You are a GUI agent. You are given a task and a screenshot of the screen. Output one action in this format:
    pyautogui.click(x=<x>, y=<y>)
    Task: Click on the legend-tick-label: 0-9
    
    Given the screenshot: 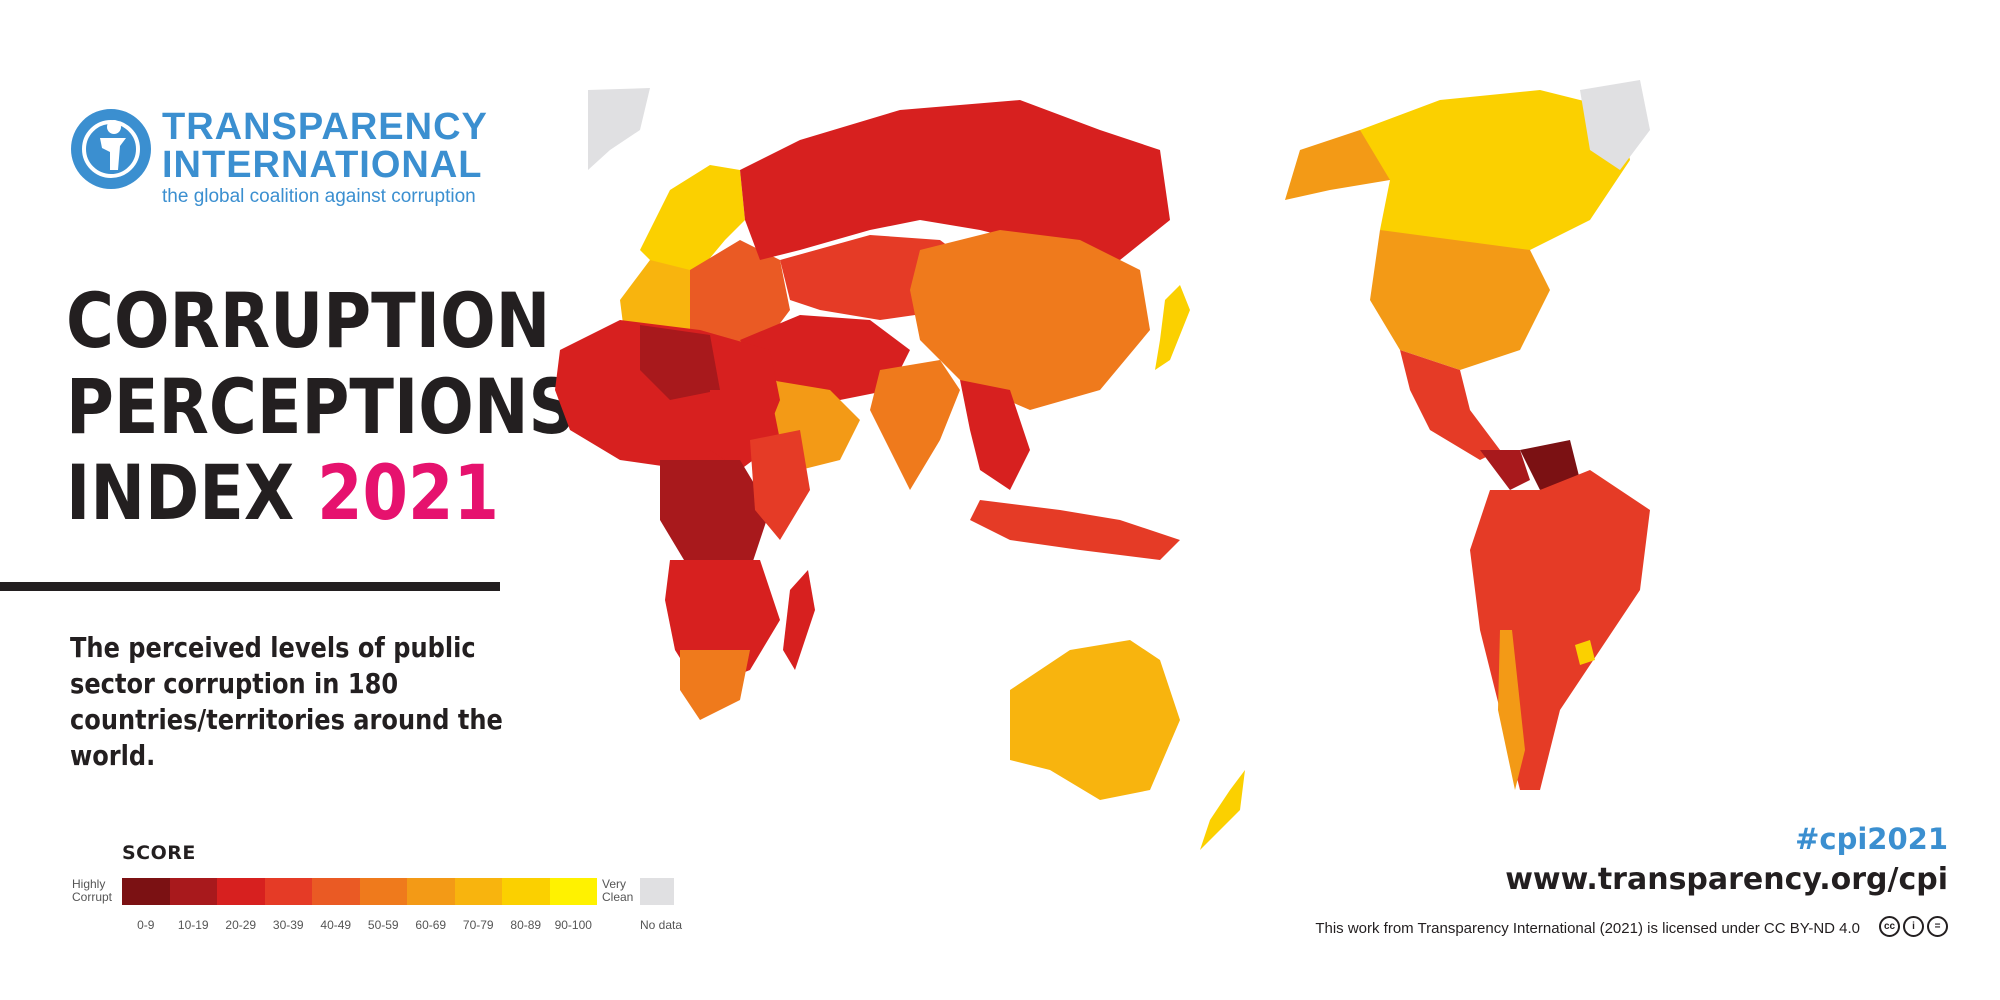 What is the action you would take?
    pyautogui.click(x=146, y=925)
    